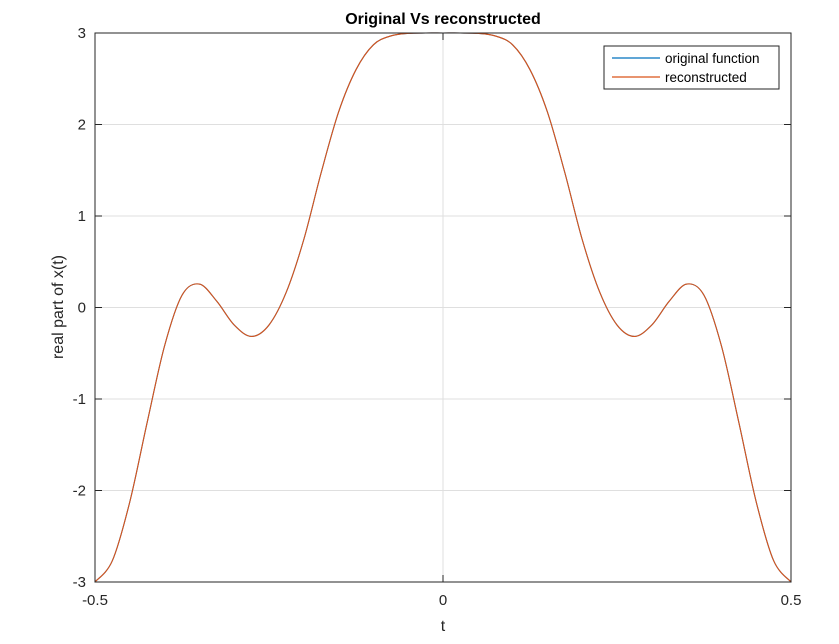  I want to click on y-tick-label: 3, so click(82, 33).